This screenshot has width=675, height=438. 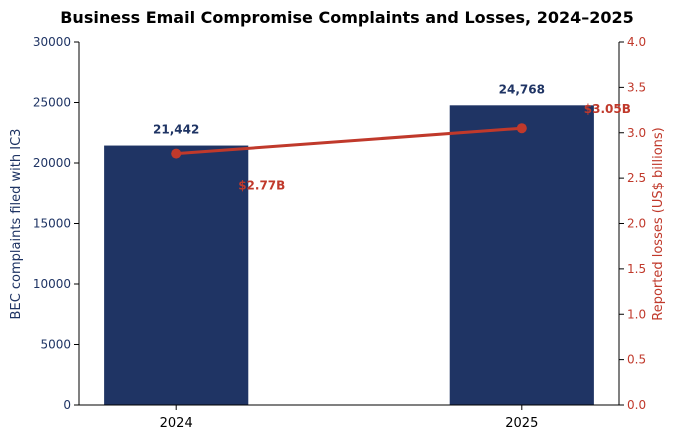 I want to click on left-tick-label: 0, so click(x=67, y=405).